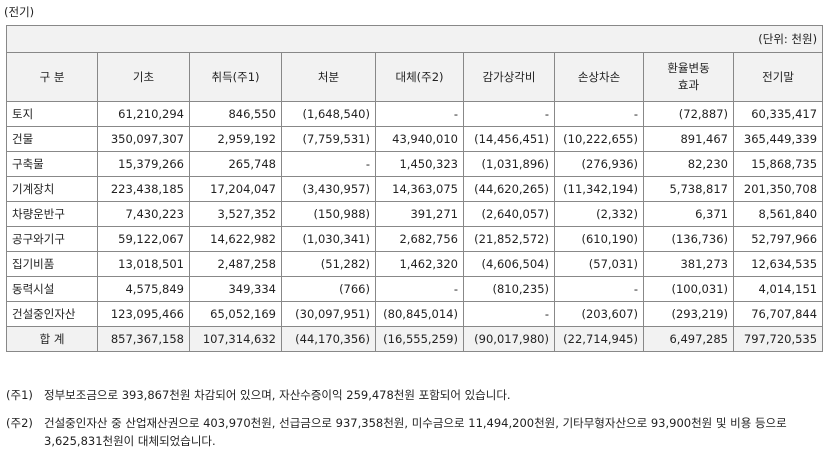 The image size is (836, 468). Describe the element at coordinates (778, 264) in the screenshot. I see `cell: 12,634,535` at that location.